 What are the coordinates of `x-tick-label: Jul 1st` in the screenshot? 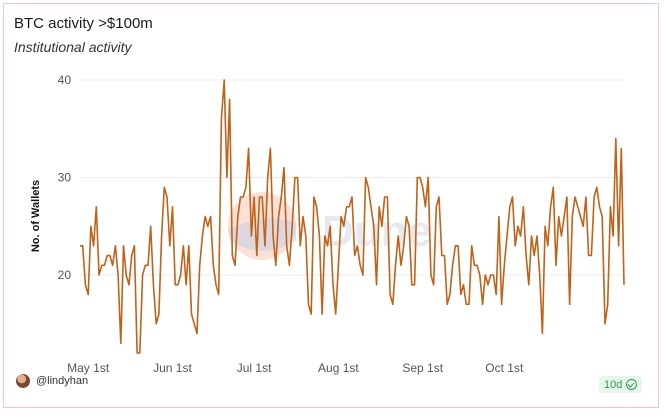 It's located at (254, 368).